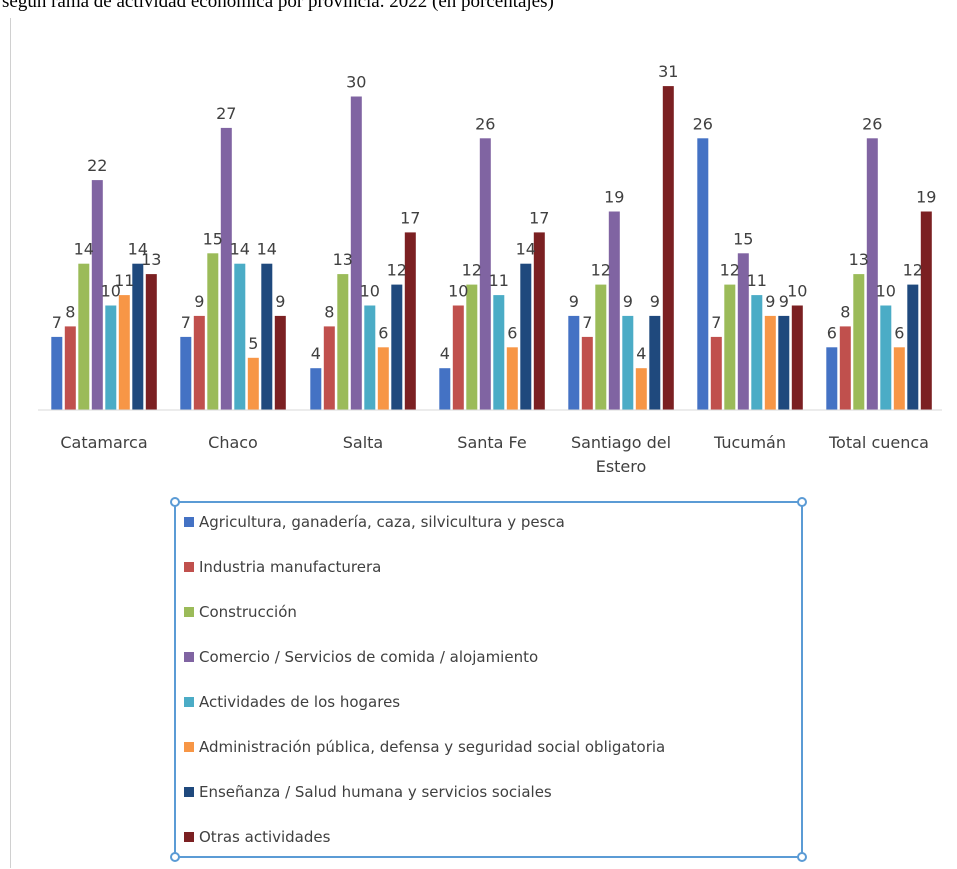  Describe the element at coordinates (878, 442) in the screenshot. I see `category-label: Total cuenca` at that location.